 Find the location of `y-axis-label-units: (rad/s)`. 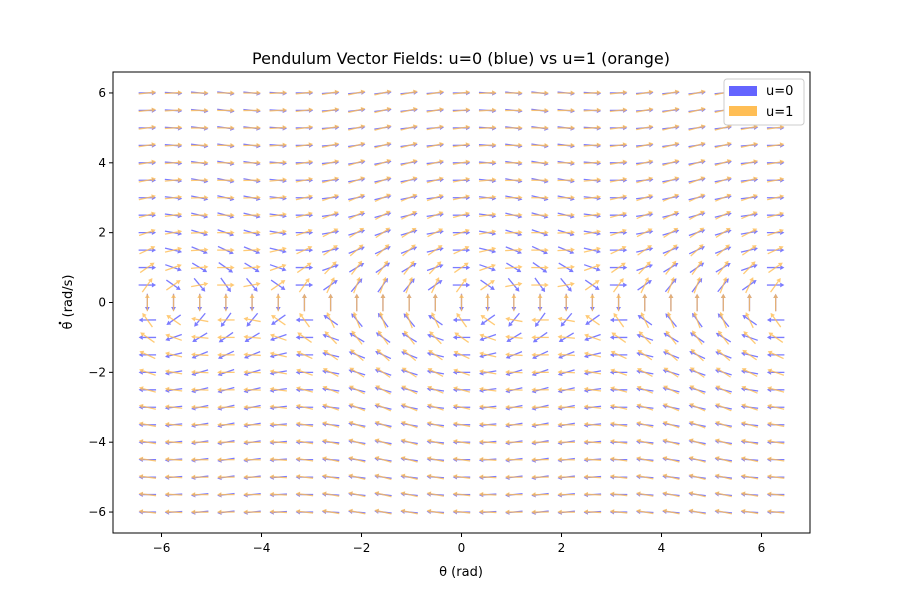

y-axis-label-units: (rad/s) is located at coordinates (68, 298).